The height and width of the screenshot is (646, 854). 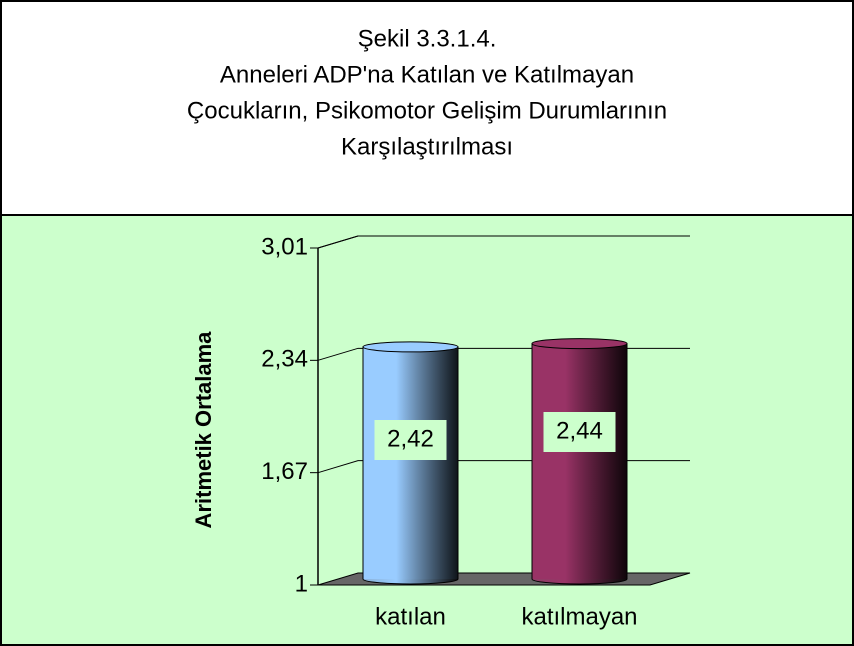 What do you see at coordinates (579, 616) in the screenshot?
I see `x-tick-label: katılmayan` at bounding box center [579, 616].